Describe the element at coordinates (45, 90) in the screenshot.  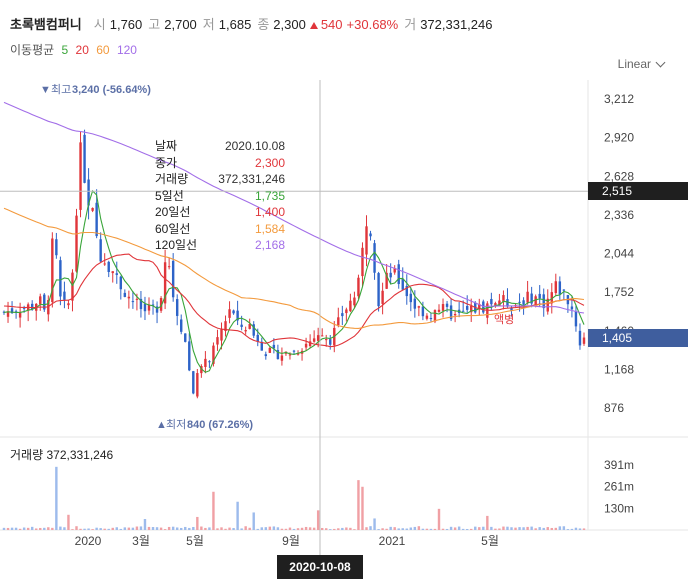
I see `high-annotation-marker: ▼` at that location.